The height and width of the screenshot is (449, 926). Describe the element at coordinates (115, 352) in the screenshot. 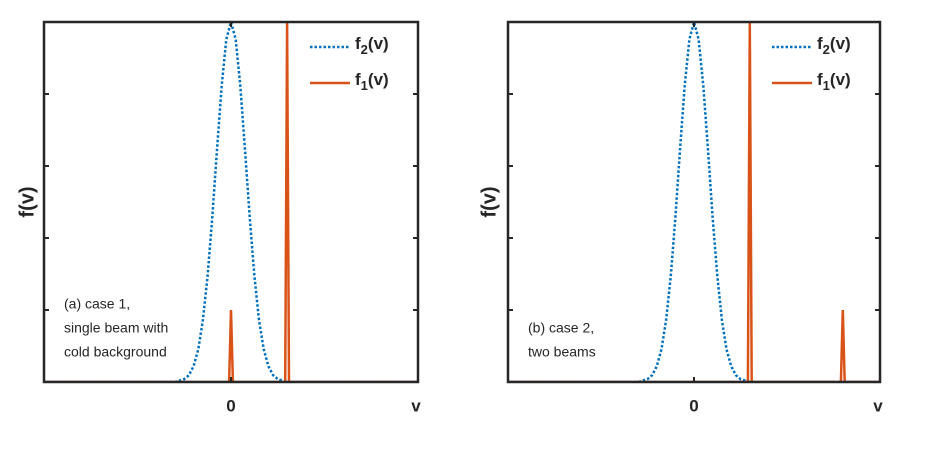

I see `annotation: cold background` at that location.